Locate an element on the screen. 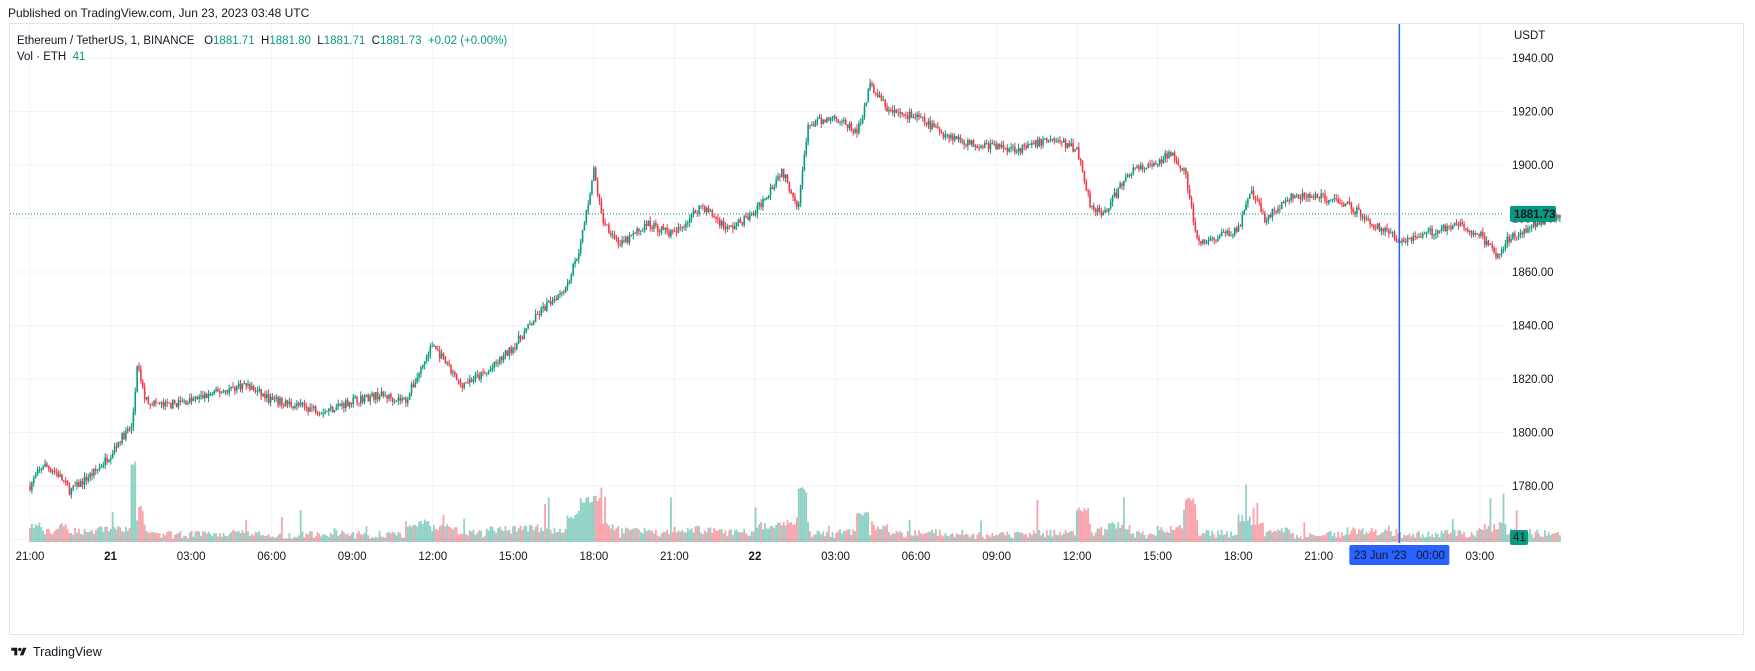 This screenshot has width=1755, height=671. change-value: +0.02 (+0.00%) is located at coordinates (467, 41).